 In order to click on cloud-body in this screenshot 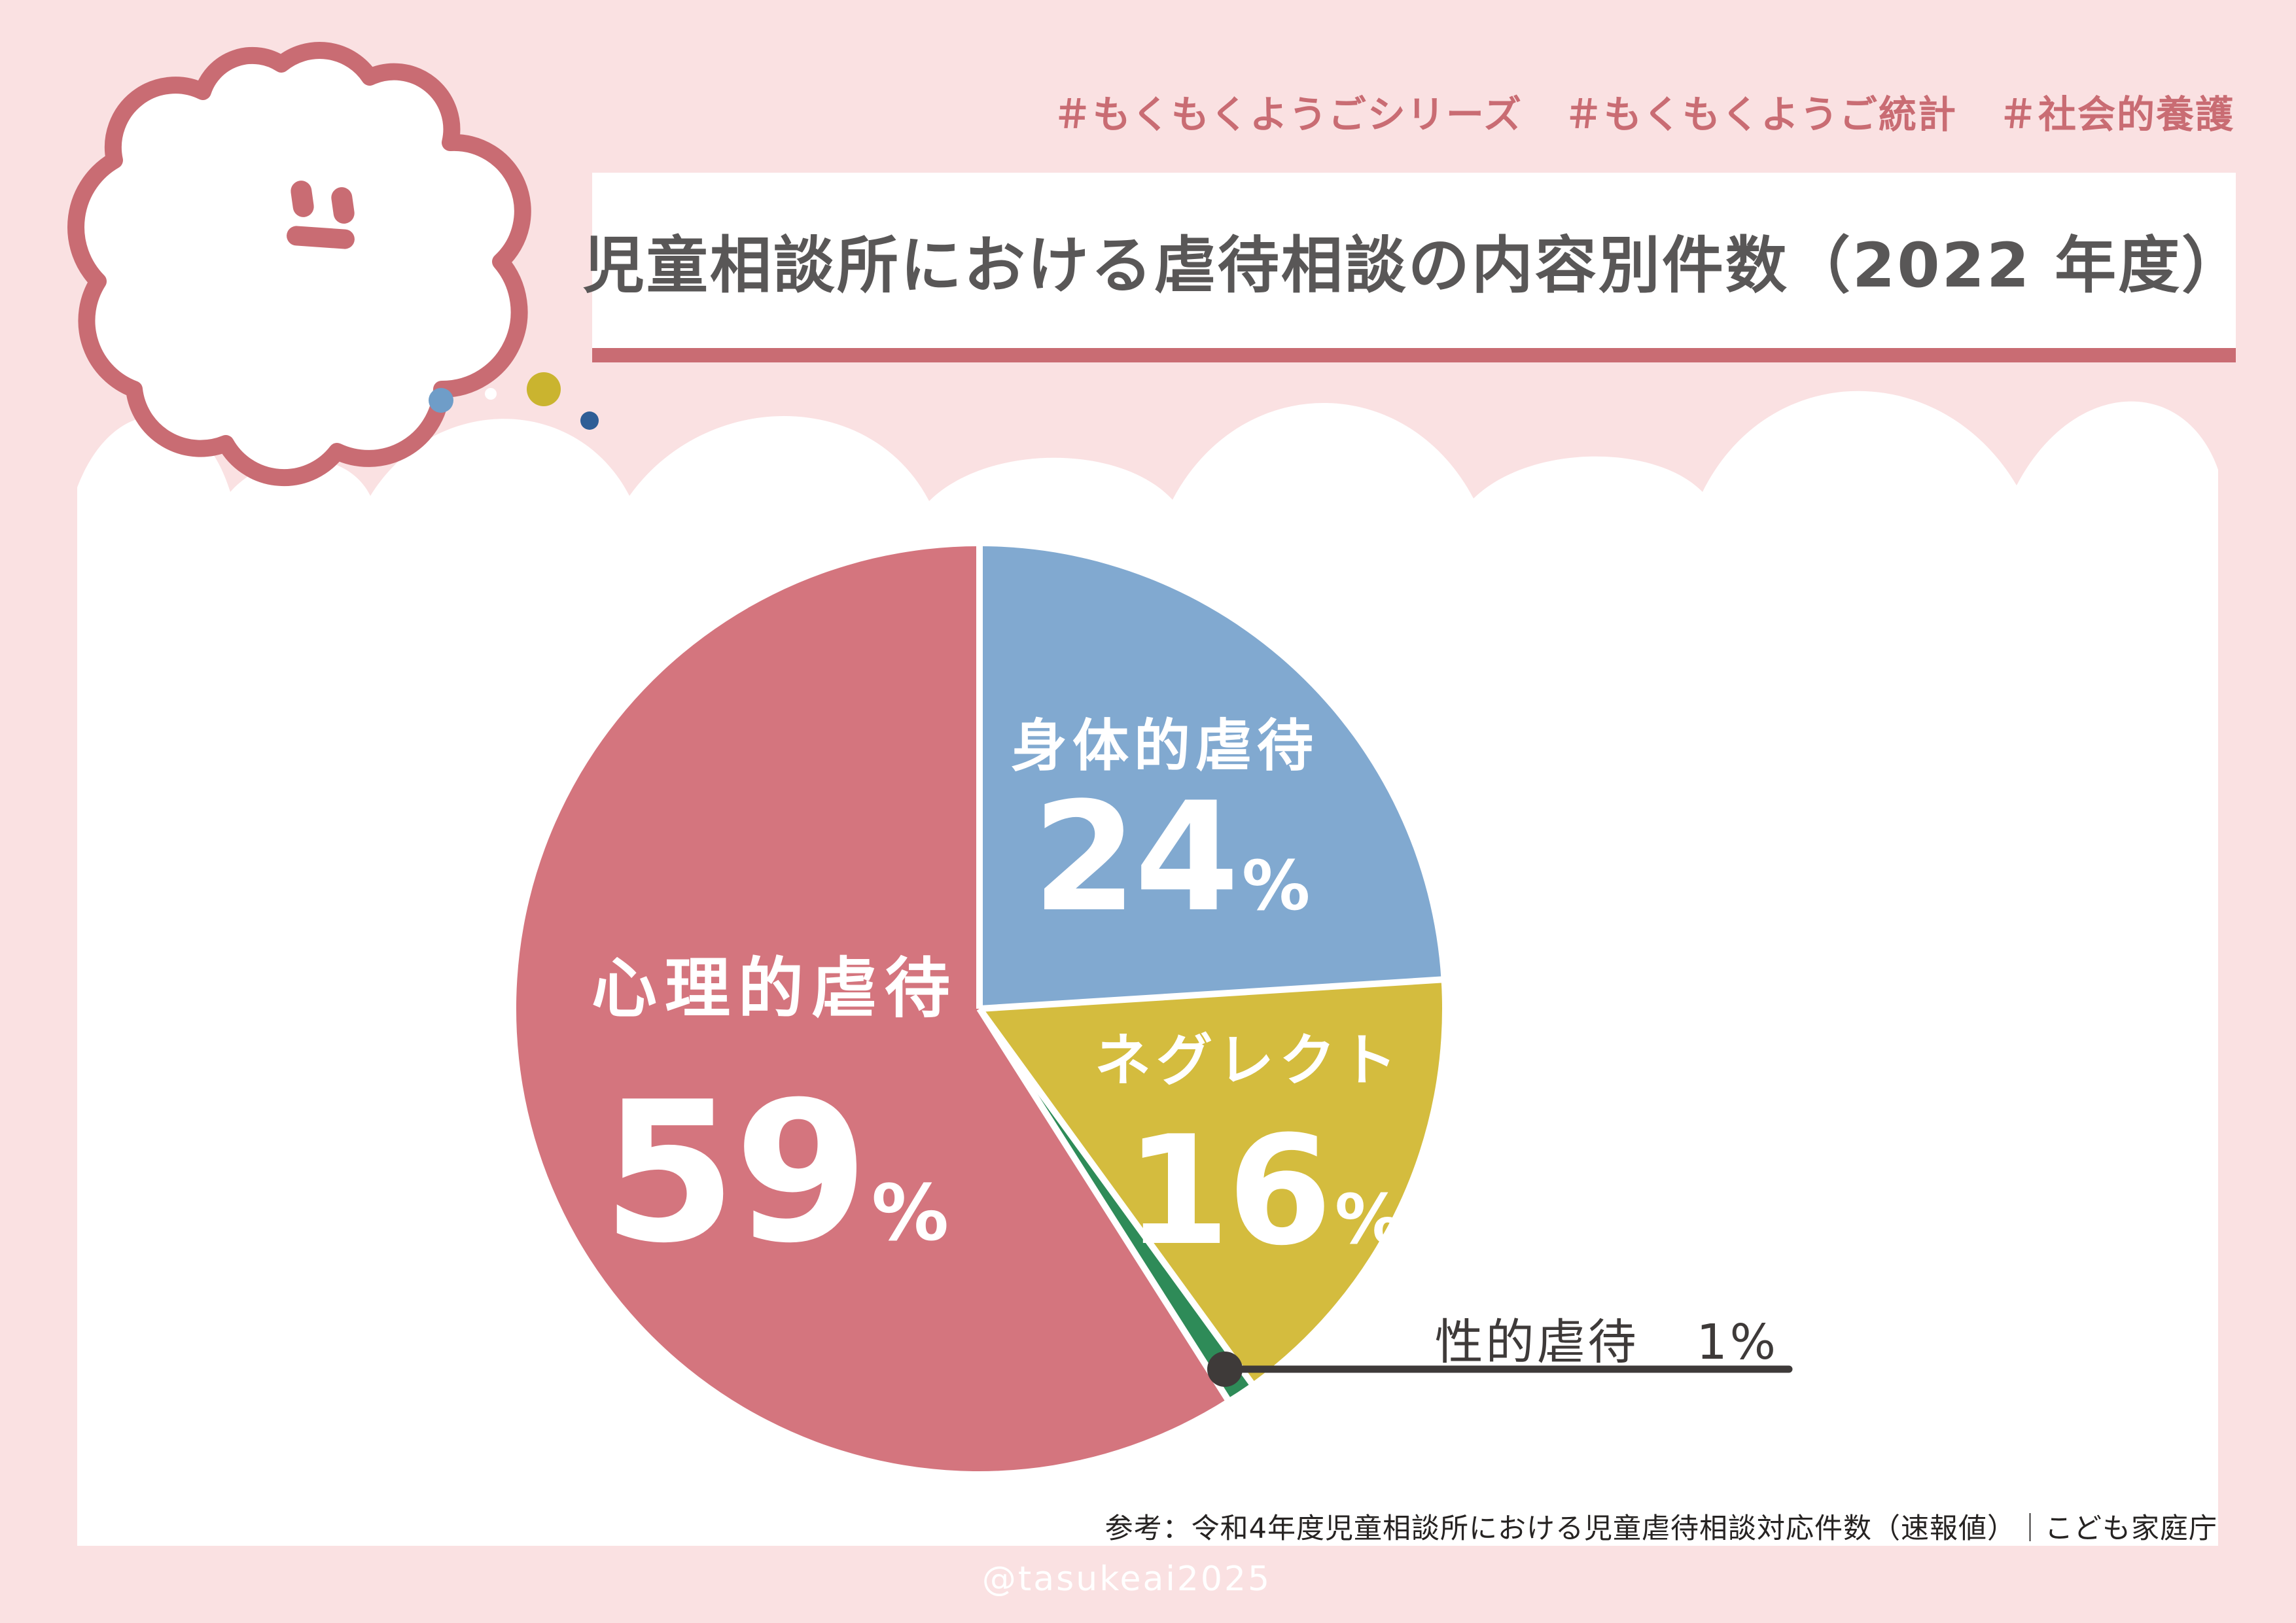, I will do `click(299, 265)`.